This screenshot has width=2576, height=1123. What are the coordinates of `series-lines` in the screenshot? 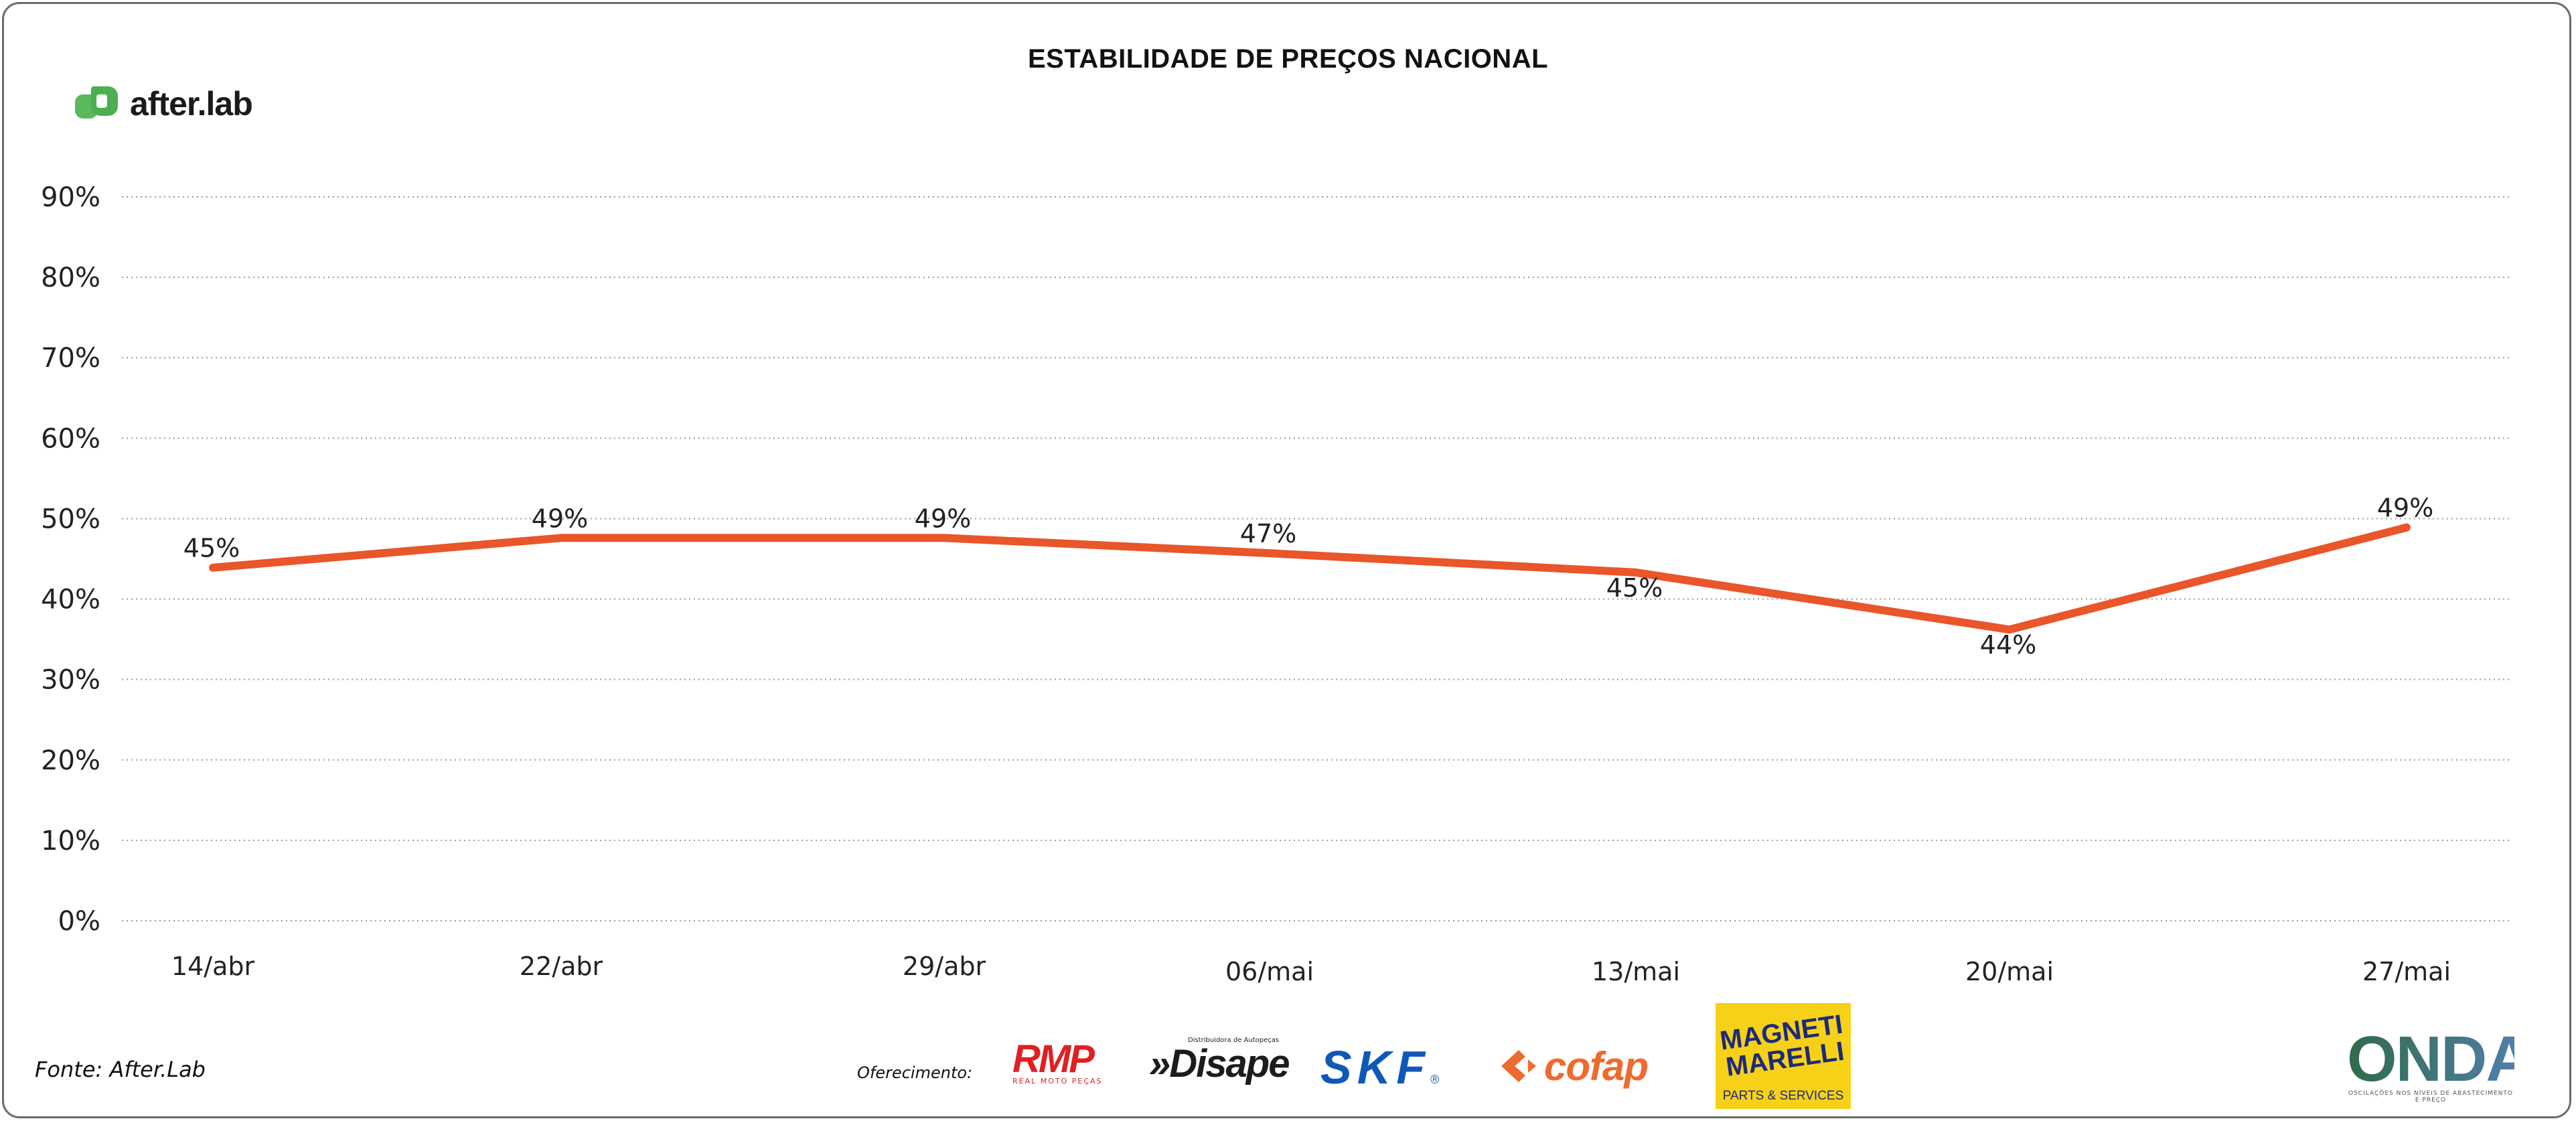 It's located at (1310, 578).